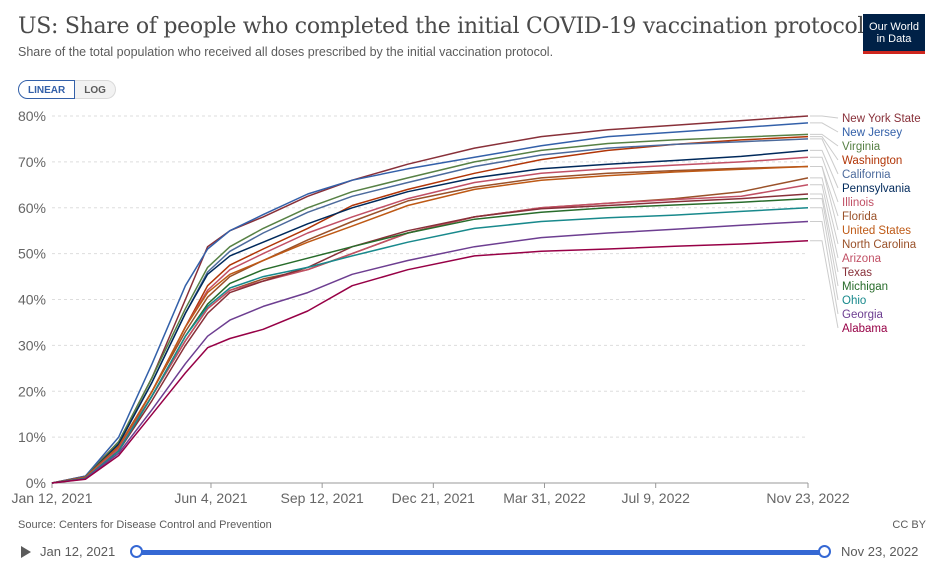 This screenshot has width=943, height=567. I want to click on legend-label: Texas, so click(857, 273).